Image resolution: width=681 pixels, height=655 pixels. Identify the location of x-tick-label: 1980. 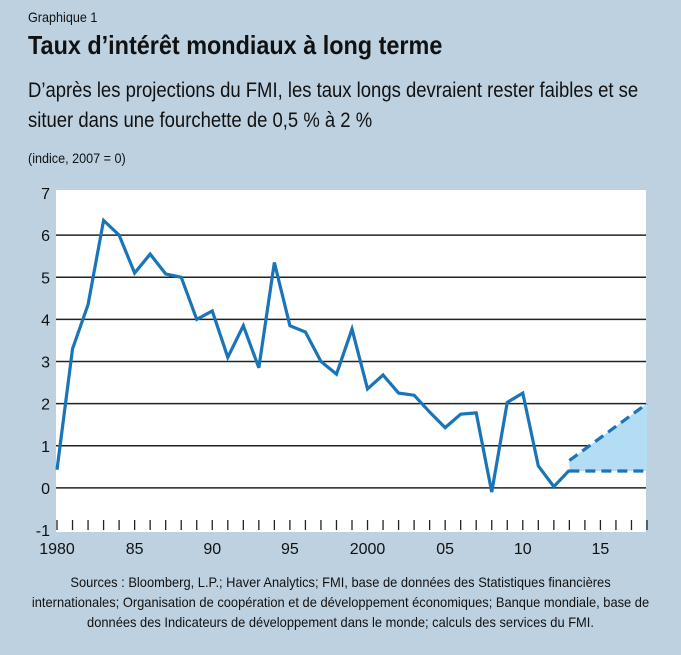
(57, 549).